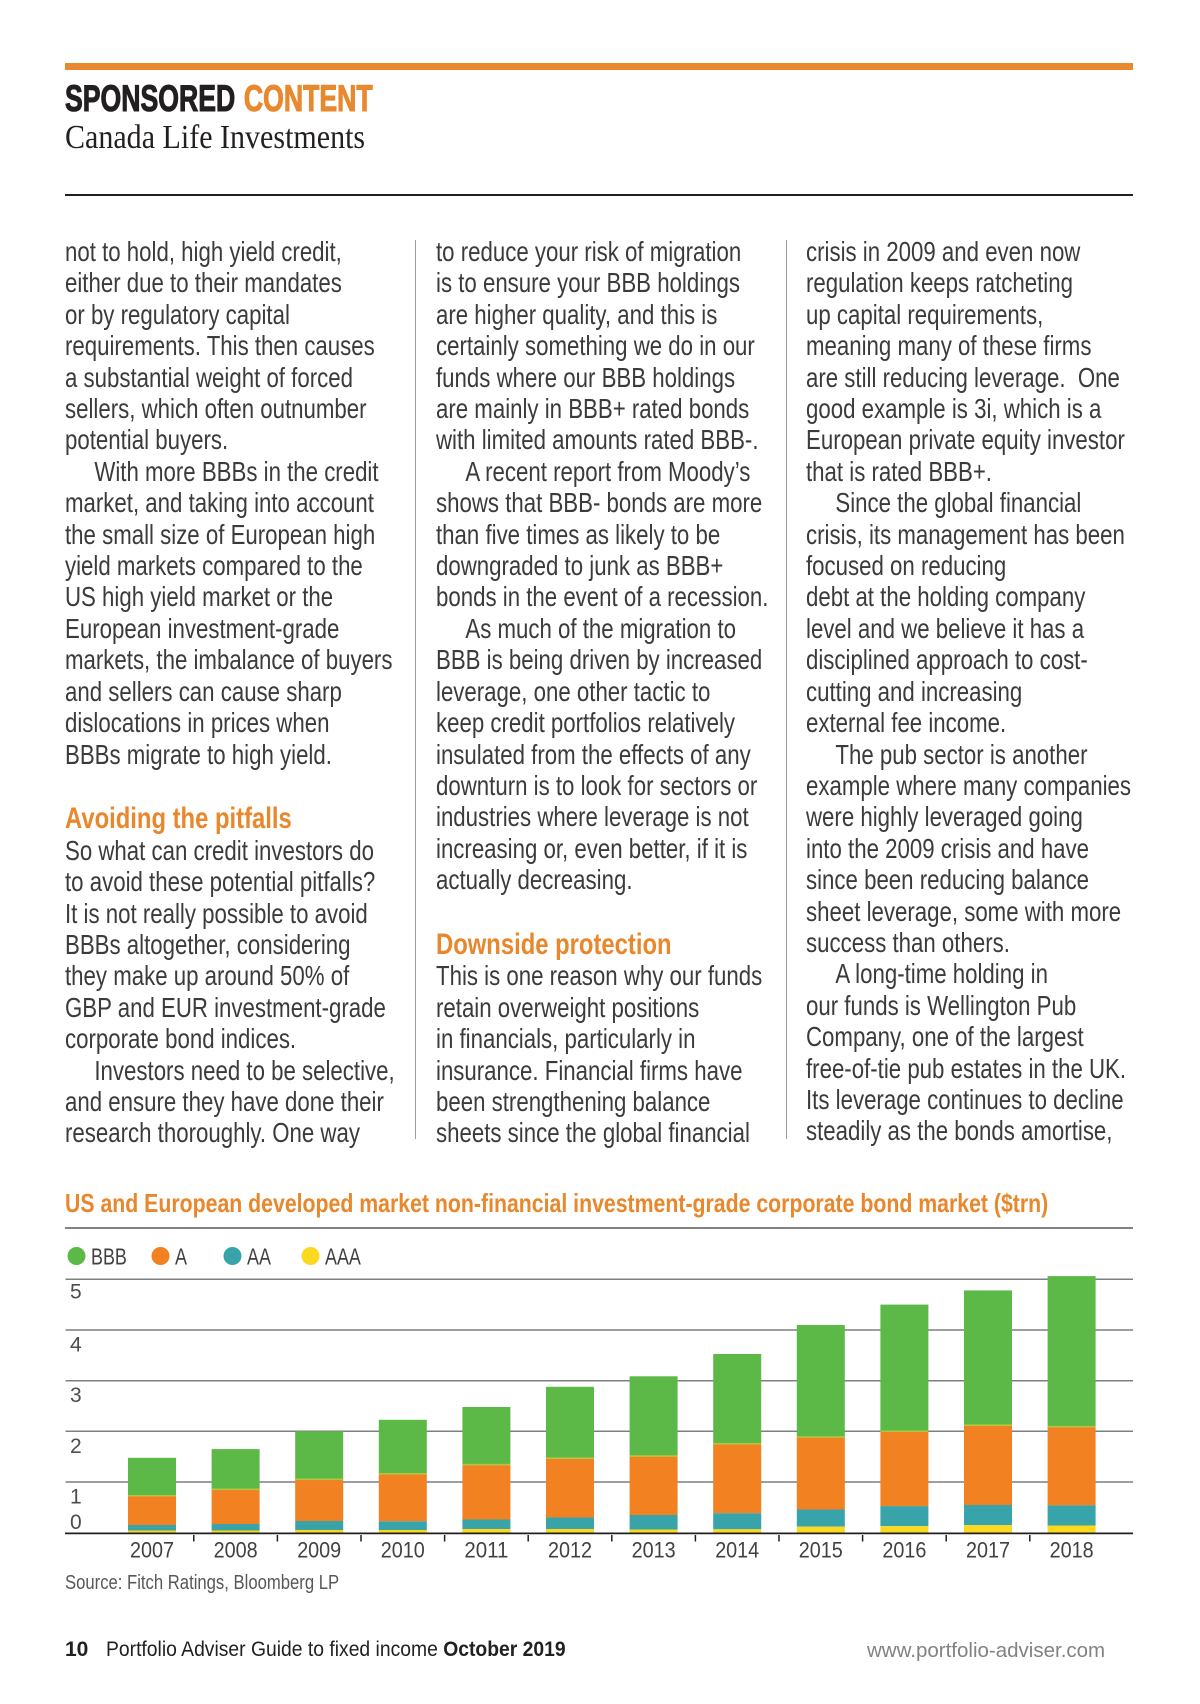 Image resolution: width=1200 pixels, height=1704 pixels. What do you see at coordinates (403, 1550) in the screenshot?
I see `svg-text: 2010` at bounding box center [403, 1550].